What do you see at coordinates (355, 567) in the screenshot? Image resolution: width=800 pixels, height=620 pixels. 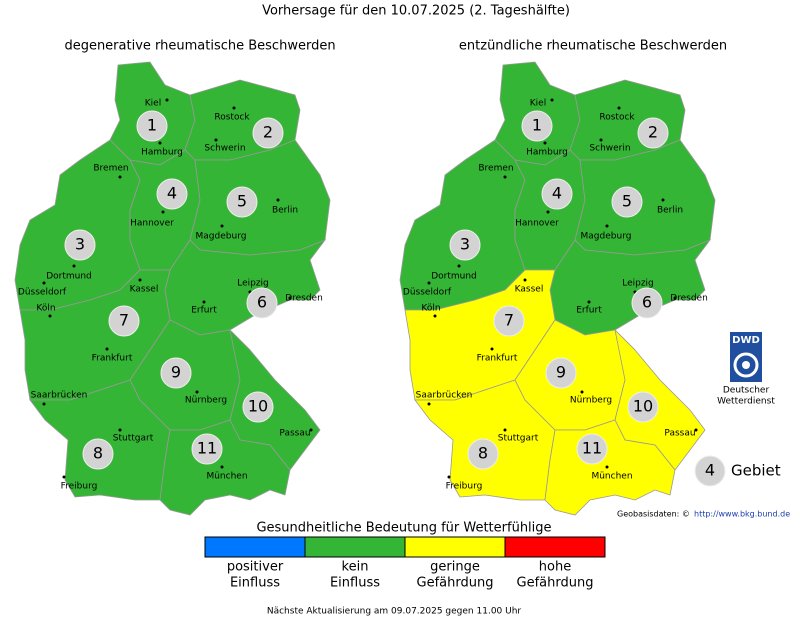 I see `legend-label: kein` at bounding box center [355, 567].